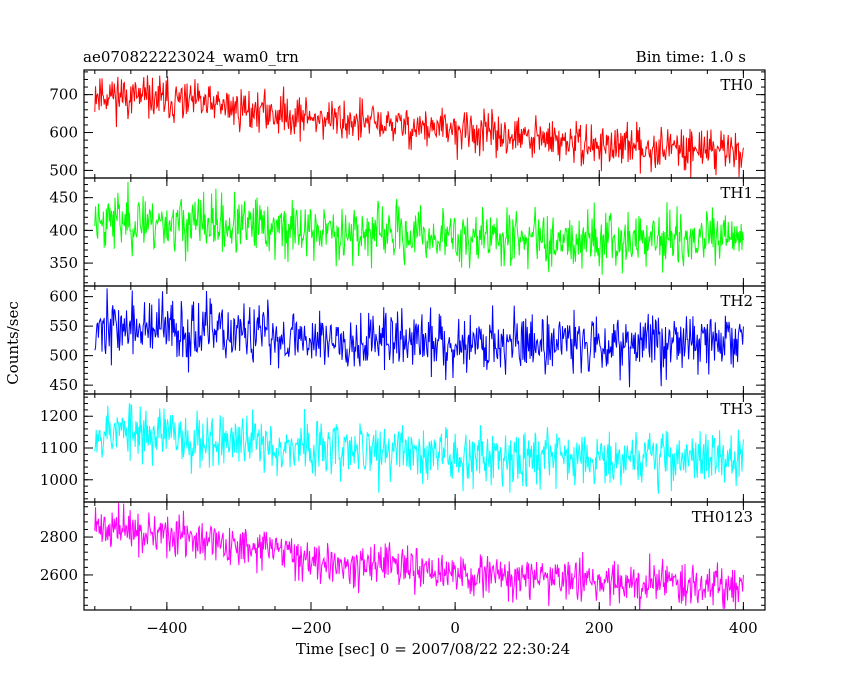 The width and height of the screenshot is (850, 680). I want to click on series-th2, so click(419, 338).